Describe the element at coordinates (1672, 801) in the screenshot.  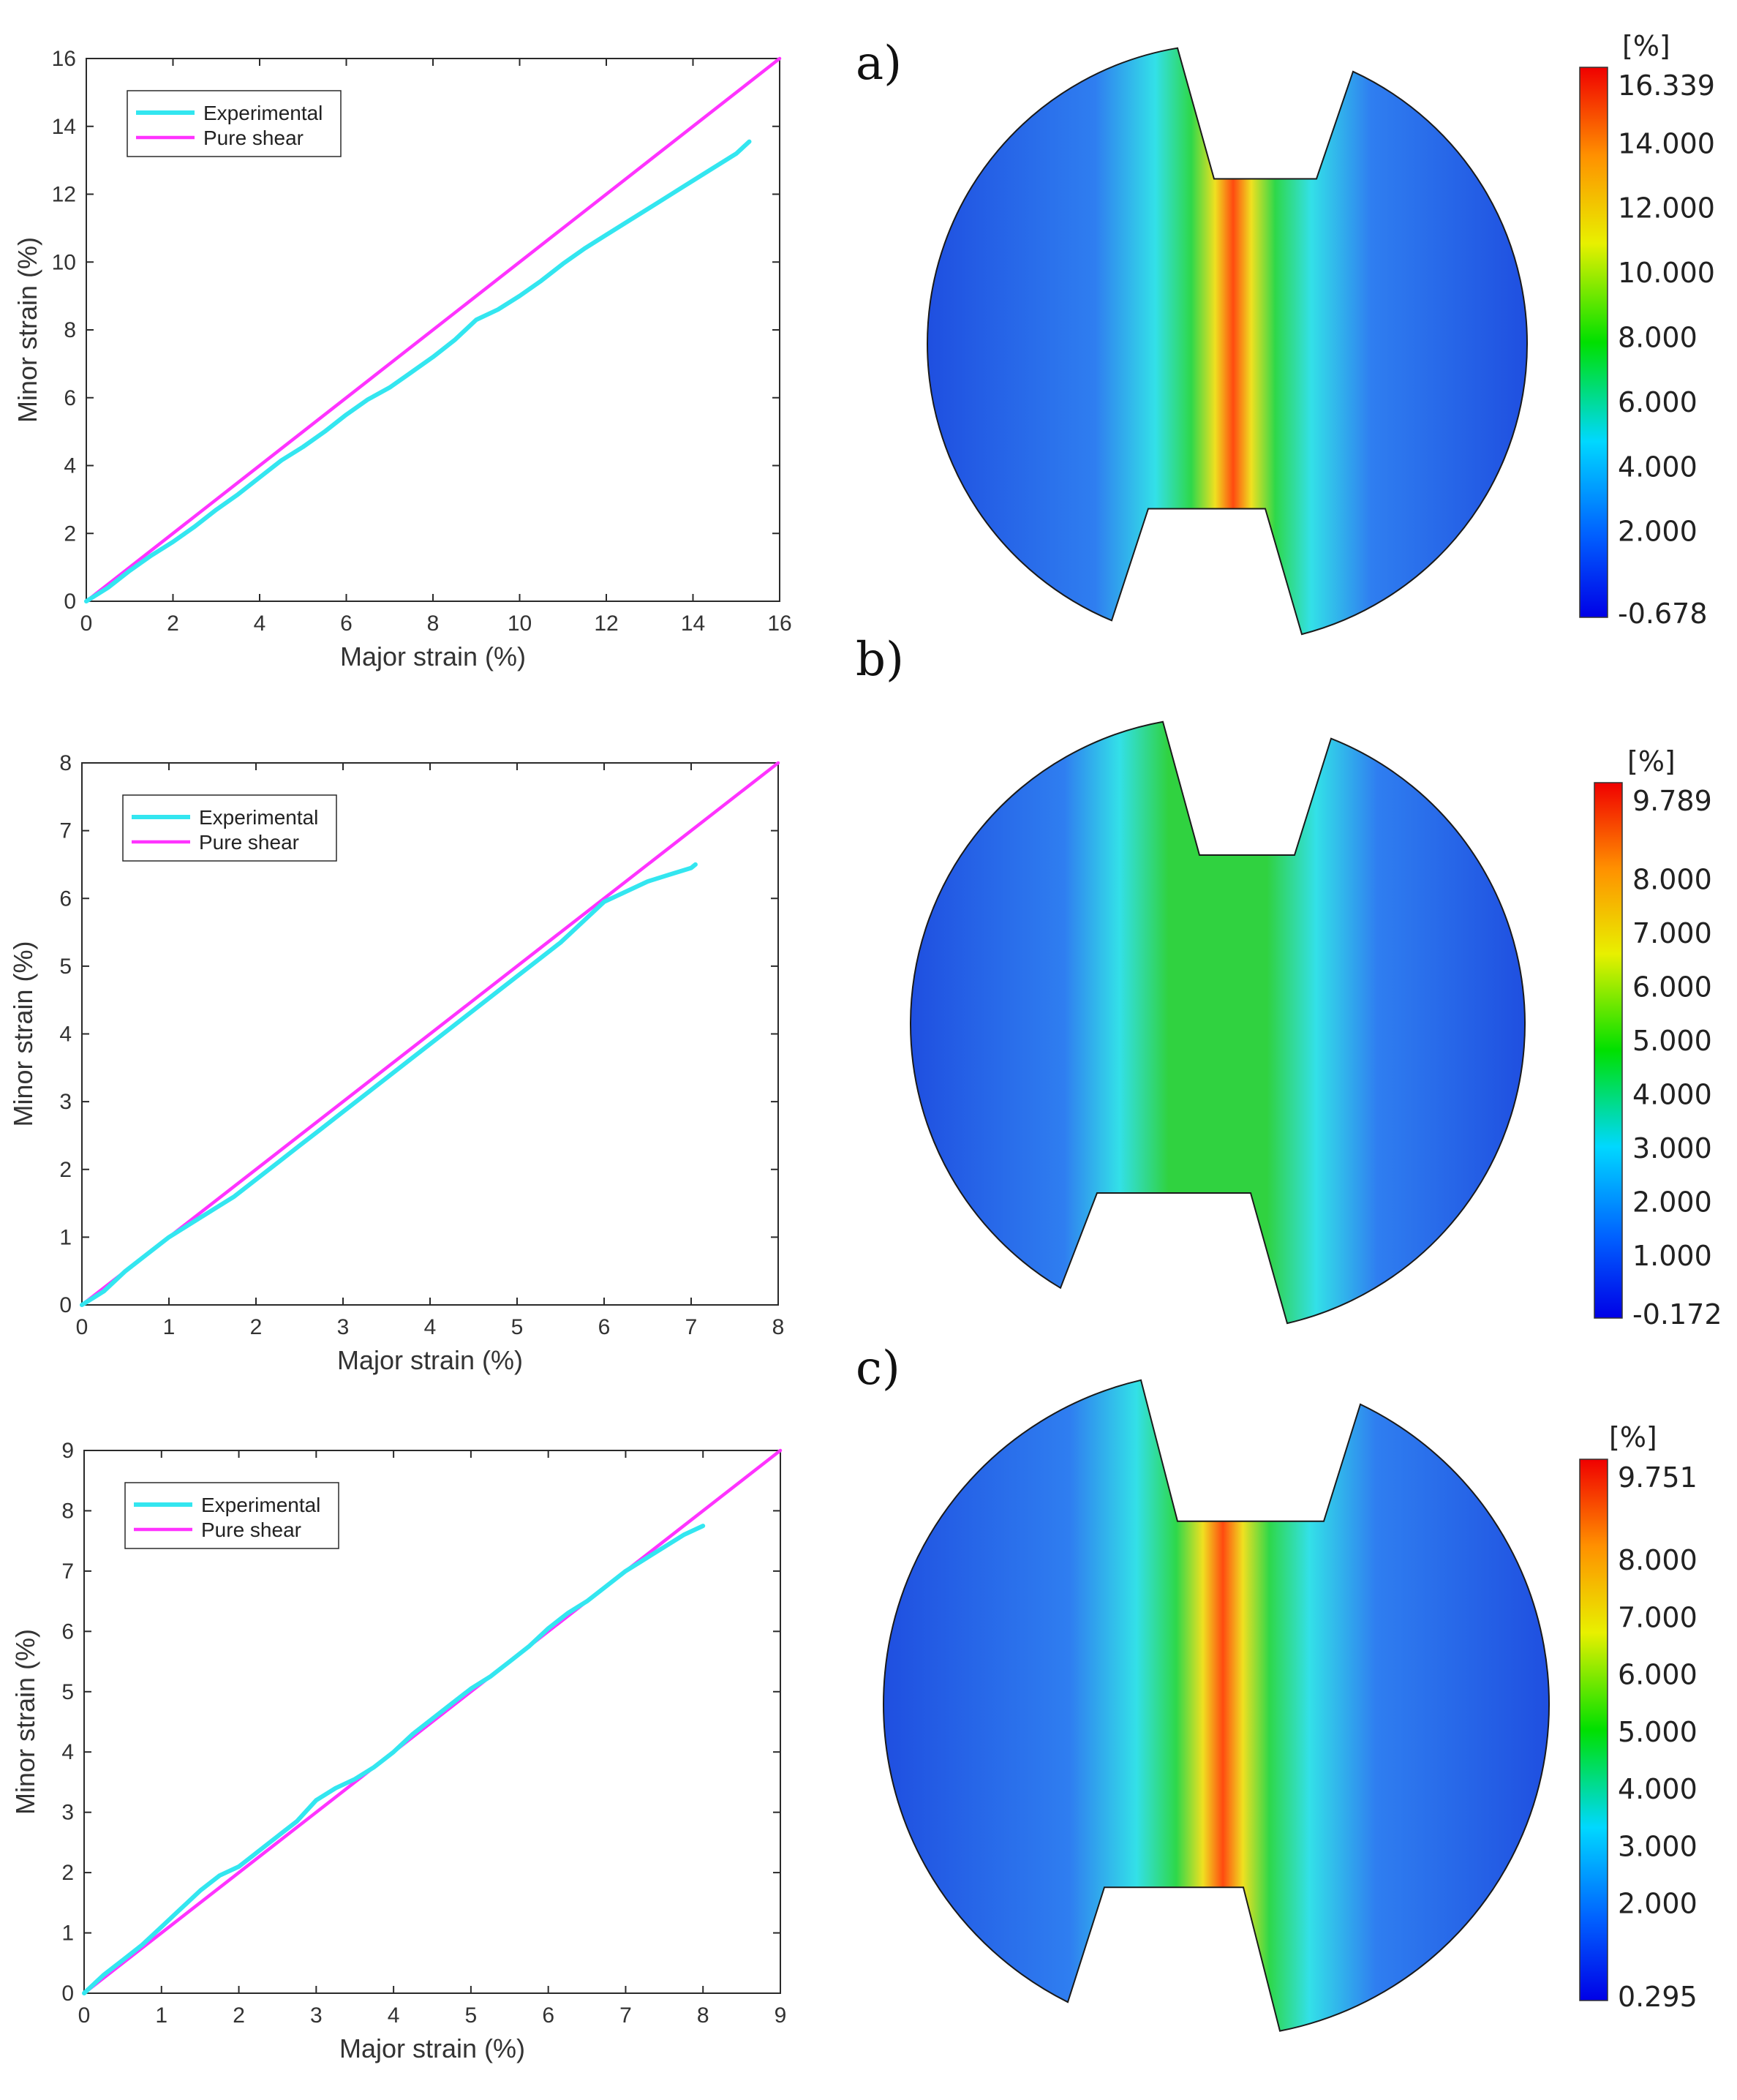
I see `colorbar-tick-label: 9.789` at that location.